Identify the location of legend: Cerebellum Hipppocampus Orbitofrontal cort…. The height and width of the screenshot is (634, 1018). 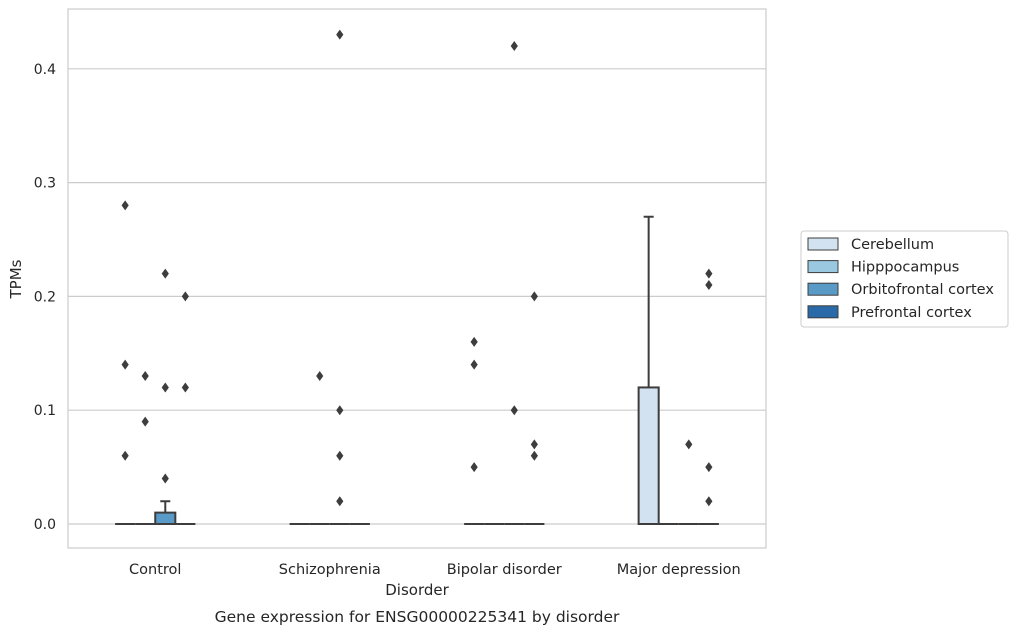
(904, 279).